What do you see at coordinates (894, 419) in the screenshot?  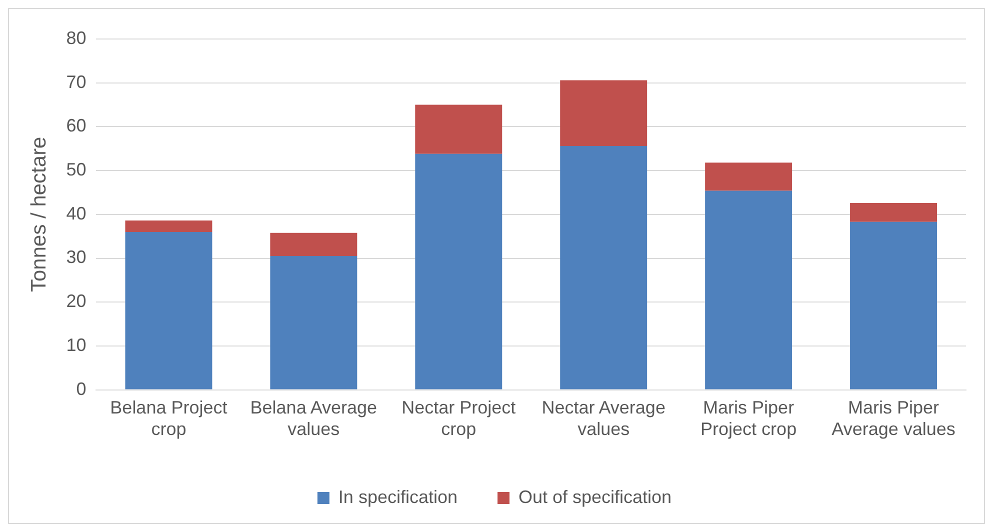 I see `x-tick-label: Maris Piper Average values` at bounding box center [894, 419].